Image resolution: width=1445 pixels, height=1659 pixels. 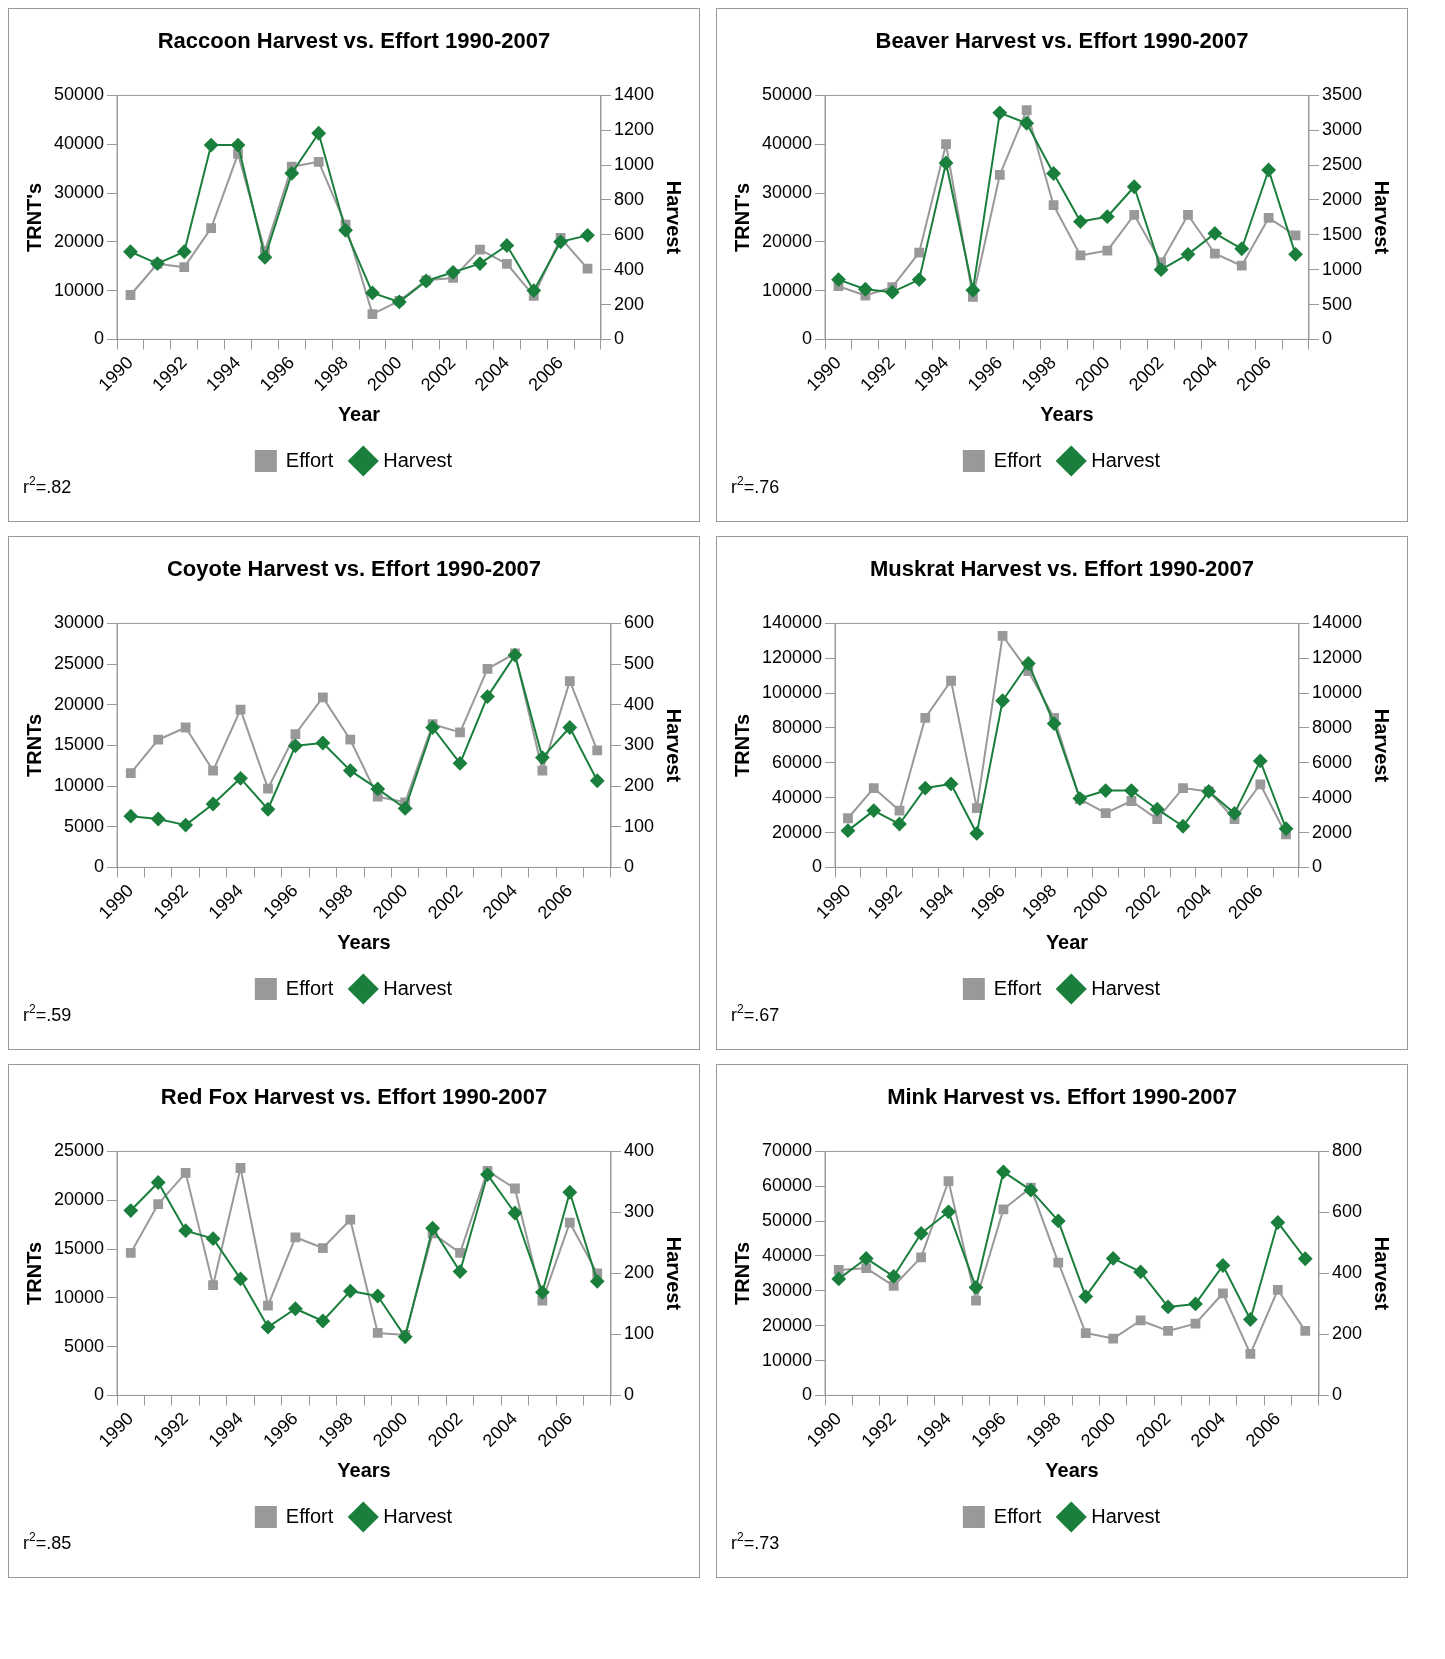 What do you see at coordinates (1331, 761) in the screenshot?
I see `y2-tick-label: 6000` at bounding box center [1331, 761].